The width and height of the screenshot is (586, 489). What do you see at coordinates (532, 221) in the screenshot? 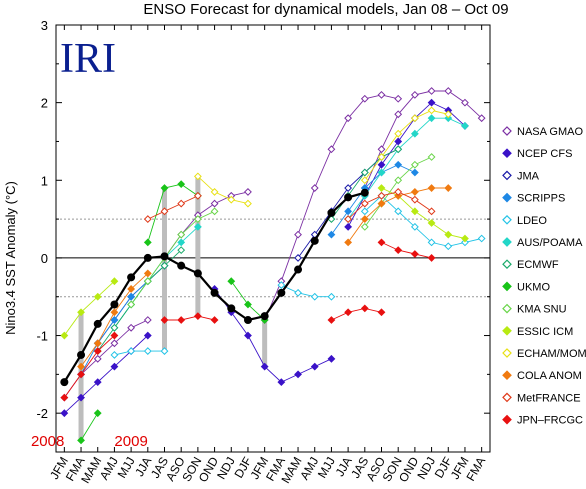
I see `legend-label: LDEO` at bounding box center [532, 221].